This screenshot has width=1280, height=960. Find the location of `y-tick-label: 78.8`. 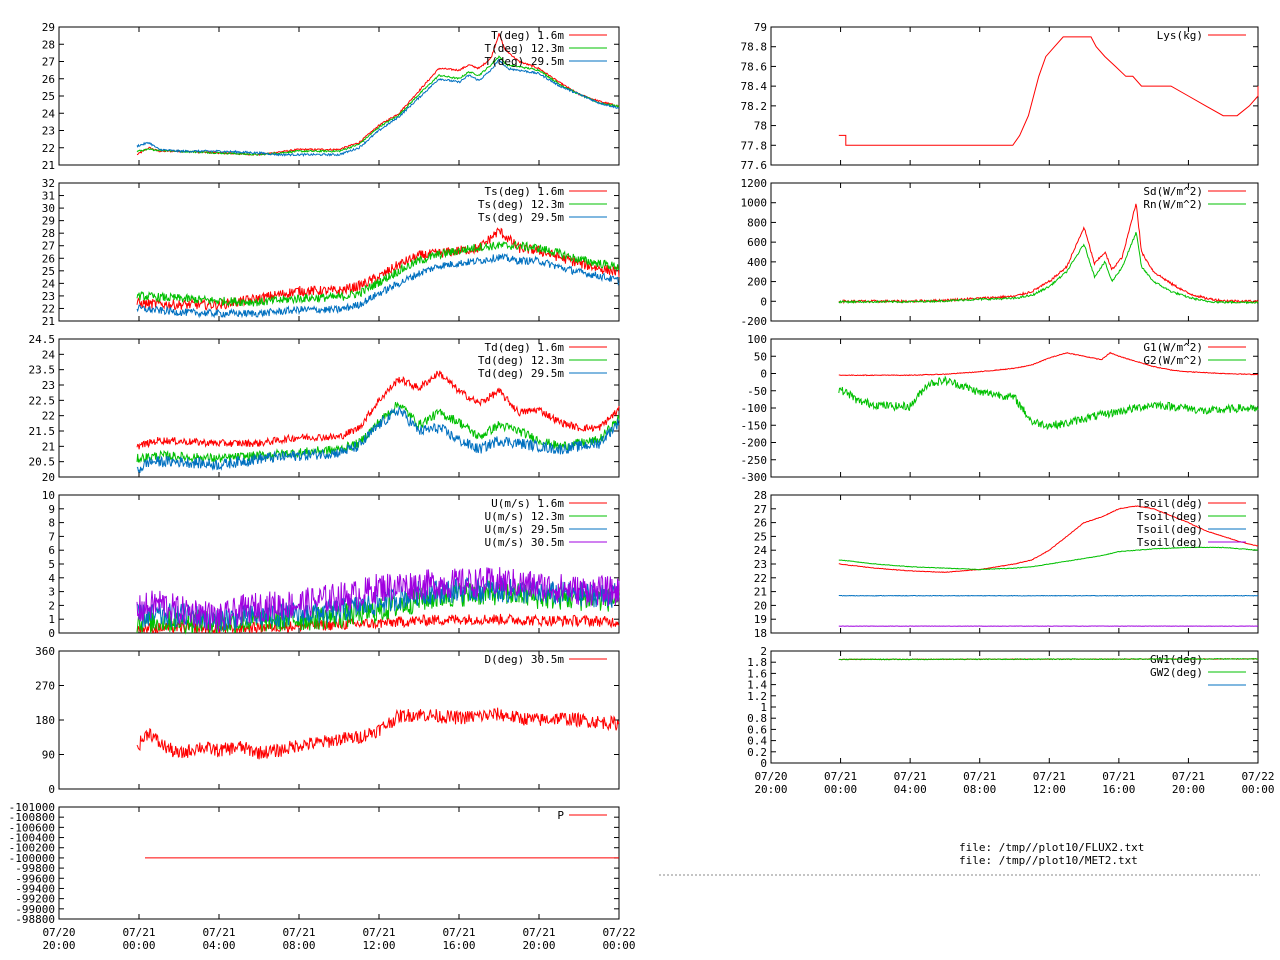

y-tick-label: 78.8 is located at coordinates (754, 47).